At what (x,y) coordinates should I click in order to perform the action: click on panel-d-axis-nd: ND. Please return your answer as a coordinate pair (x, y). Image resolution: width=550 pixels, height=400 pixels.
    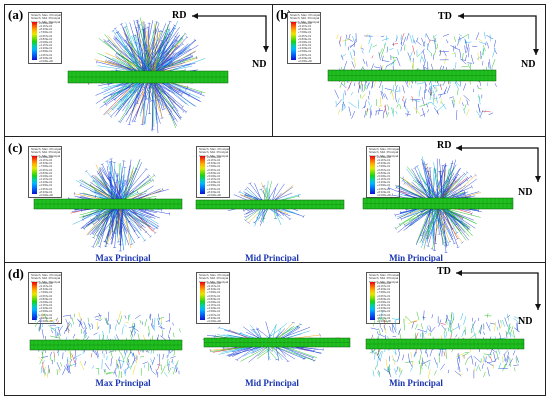
    Looking at the image, I should click on (525, 321).